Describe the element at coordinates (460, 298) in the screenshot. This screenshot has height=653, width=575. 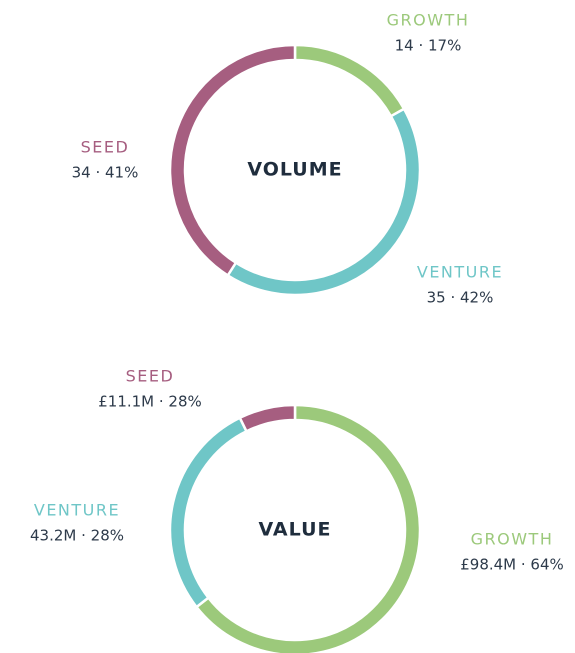
I see `value-label: 35 · 42%` at that location.